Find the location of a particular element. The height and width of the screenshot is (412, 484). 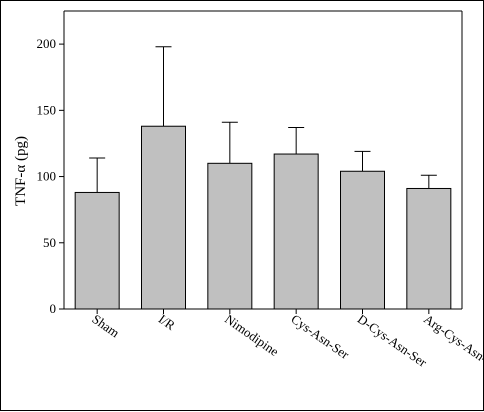

y-tick-label: 50 is located at coordinates (49, 242).